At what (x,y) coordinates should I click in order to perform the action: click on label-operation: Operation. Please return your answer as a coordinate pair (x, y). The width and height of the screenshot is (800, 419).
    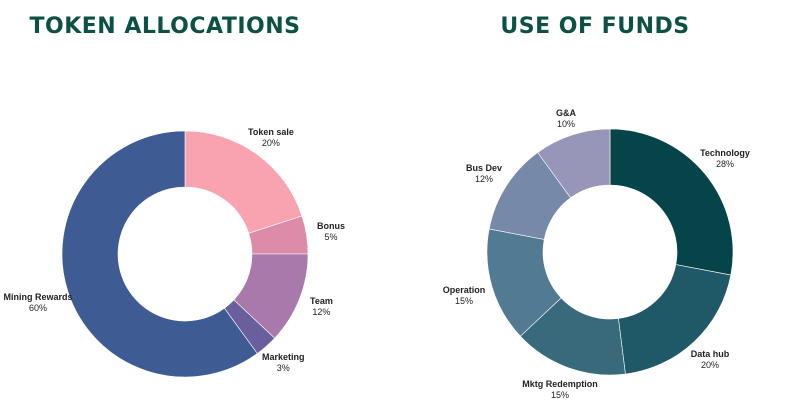
    Looking at the image, I should click on (464, 290).